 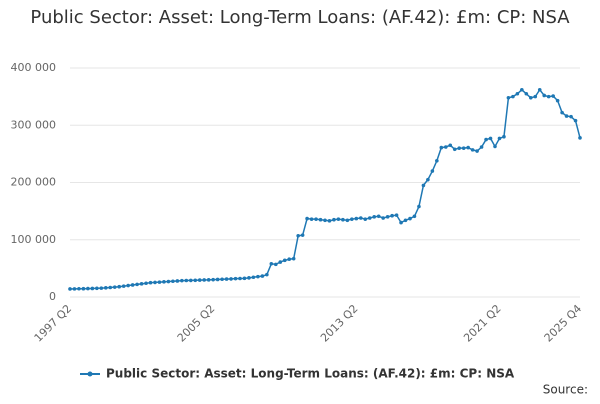 I want to click on x-tick-label: 1997 Q2, so click(x=53, y=323).